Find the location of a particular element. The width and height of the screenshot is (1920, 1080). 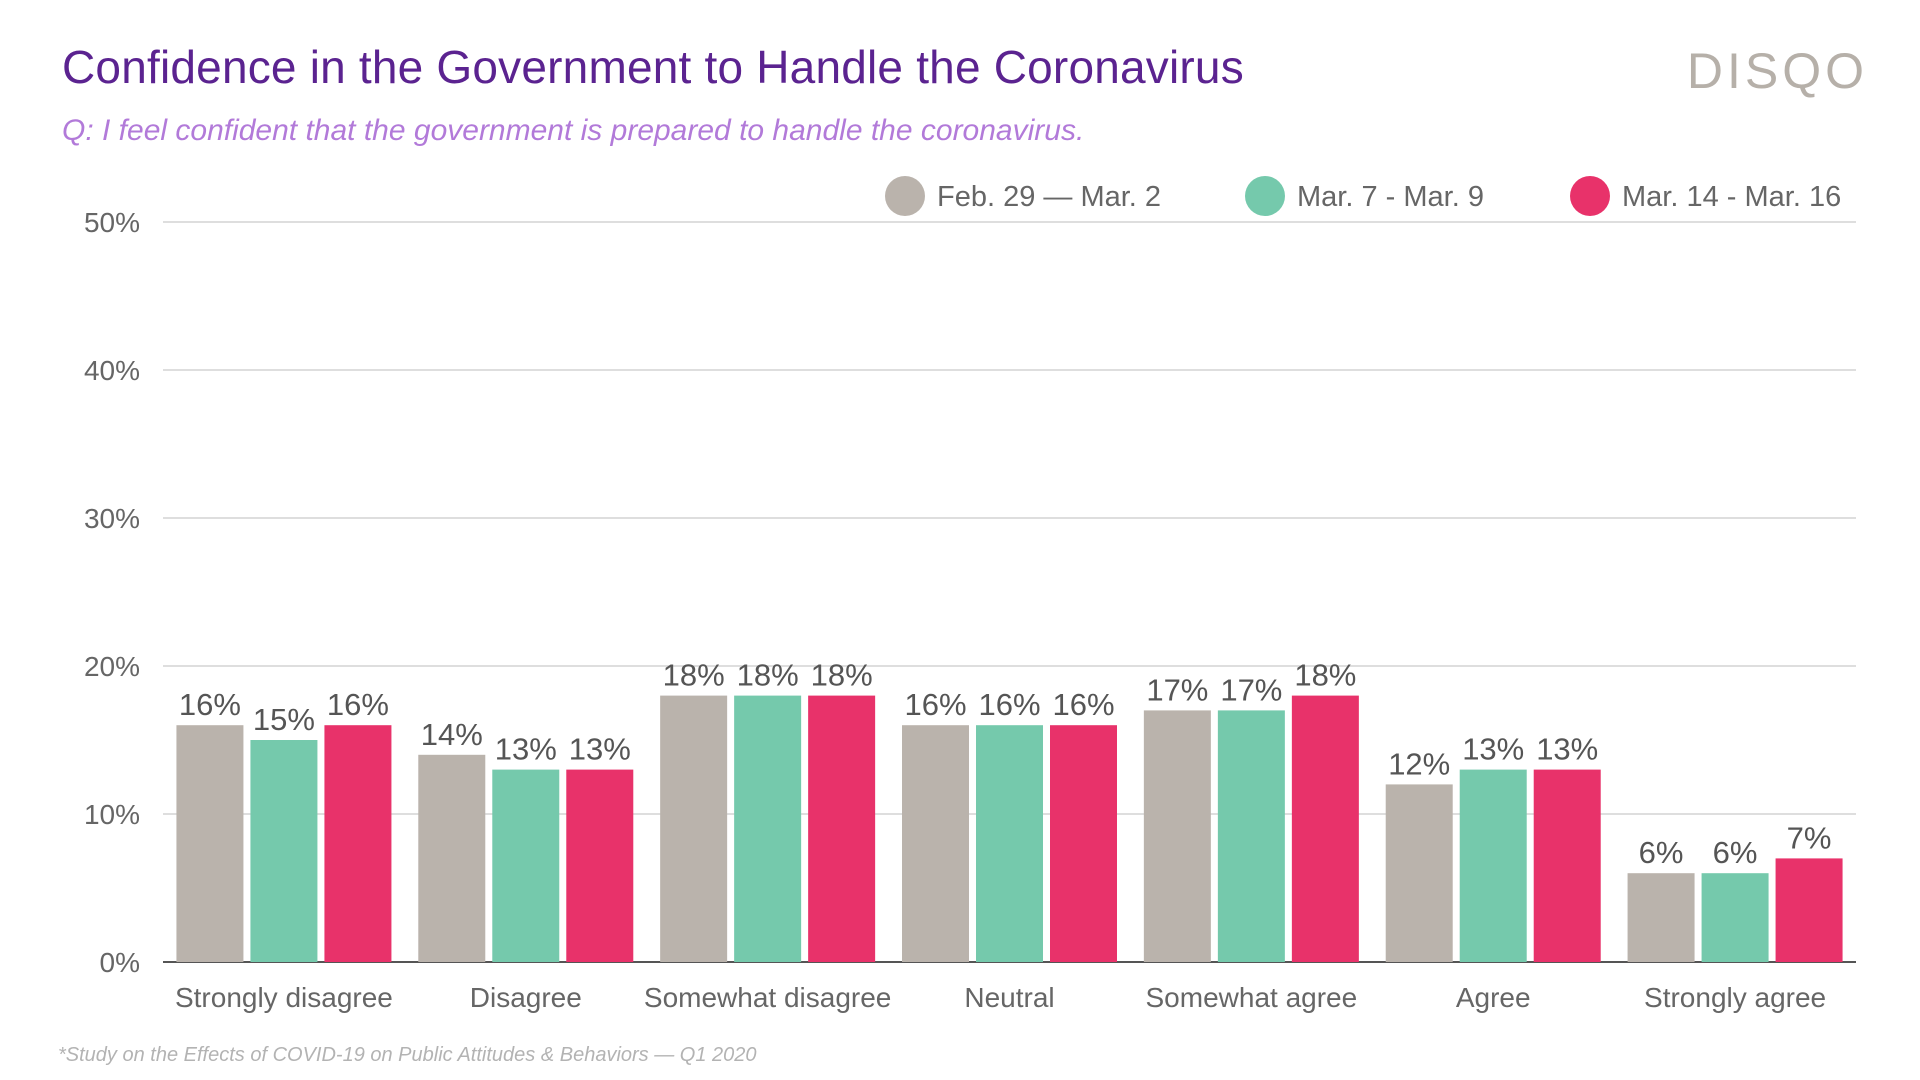

data-label: 12% is located at coordinates (1419, 763).